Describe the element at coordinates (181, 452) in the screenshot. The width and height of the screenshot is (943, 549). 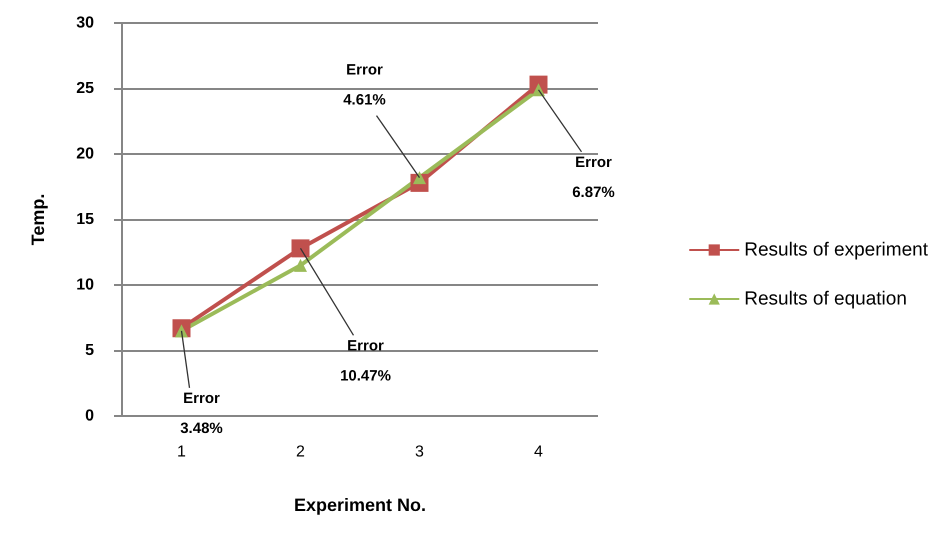
I see `x-tick-label: 1` at that location.